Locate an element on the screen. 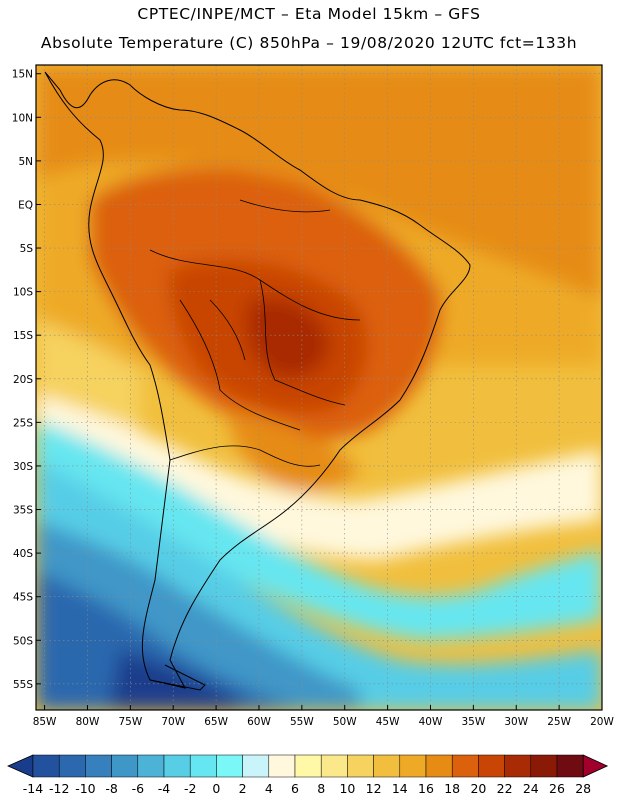 The height and width of the screenshot is (800, 618). lon-tick-label: 25W is located at coordinates (559, 722).